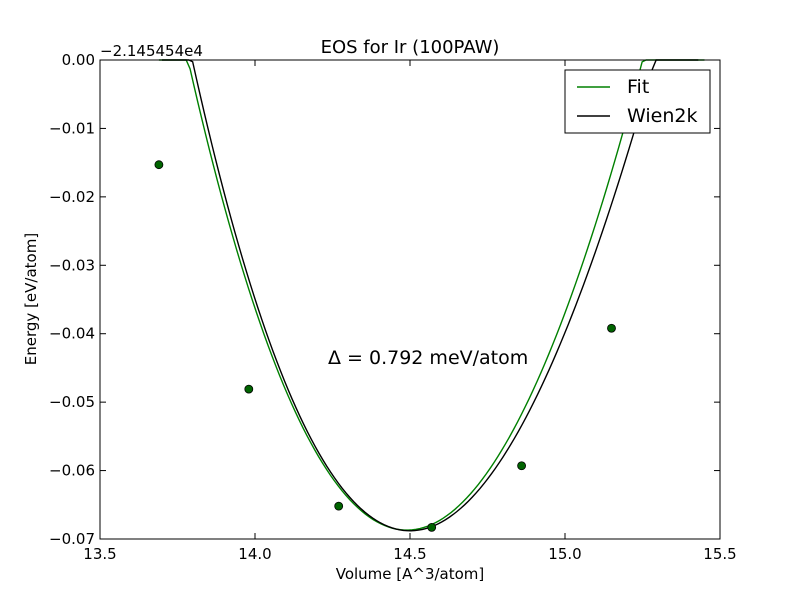 The image size is (800, 600). What do you see at coordinates (31, 299) in the screenshot?
I see `y-axis-label: Energy [eV/atom]` at bounding box center [31, 299].